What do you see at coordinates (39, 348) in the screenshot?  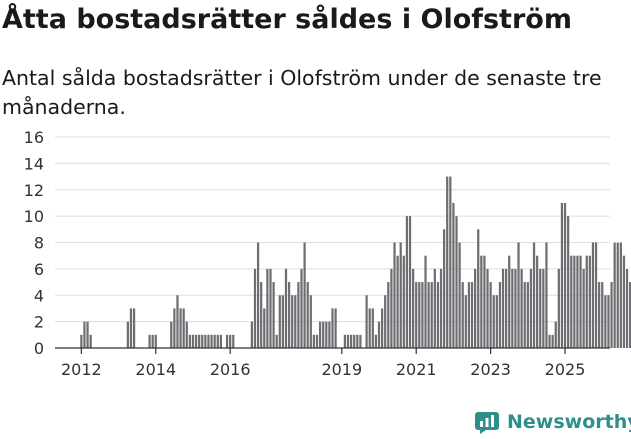 I see `y-tick-label: 0` at bounding box center [39, 348].